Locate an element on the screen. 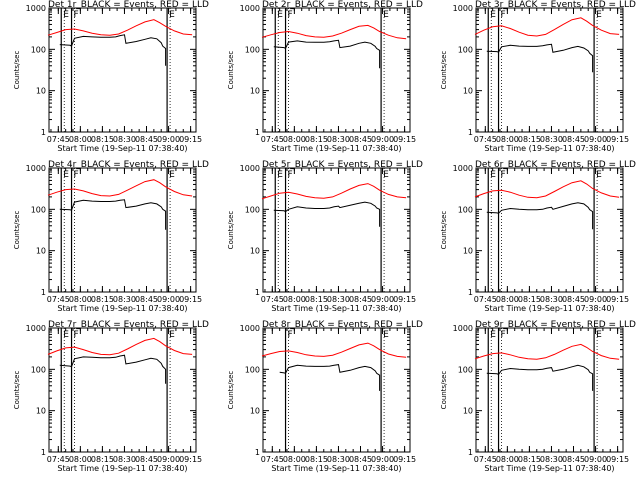  chart-title: Det 5r_BLACK = Events, RED = LLD is located at coordinates (342, 165).